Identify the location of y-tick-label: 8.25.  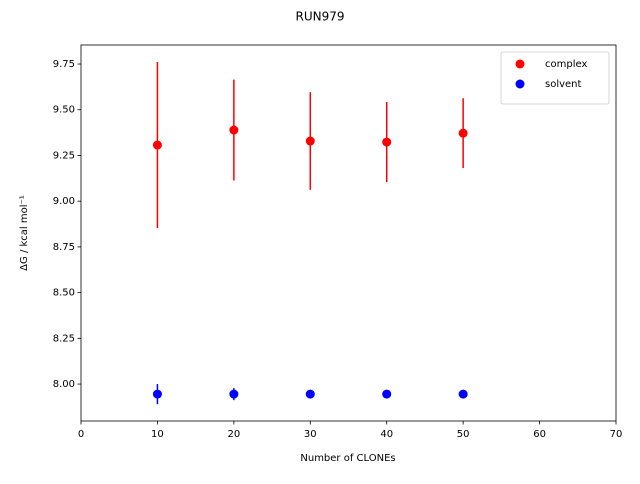
(64, 338).